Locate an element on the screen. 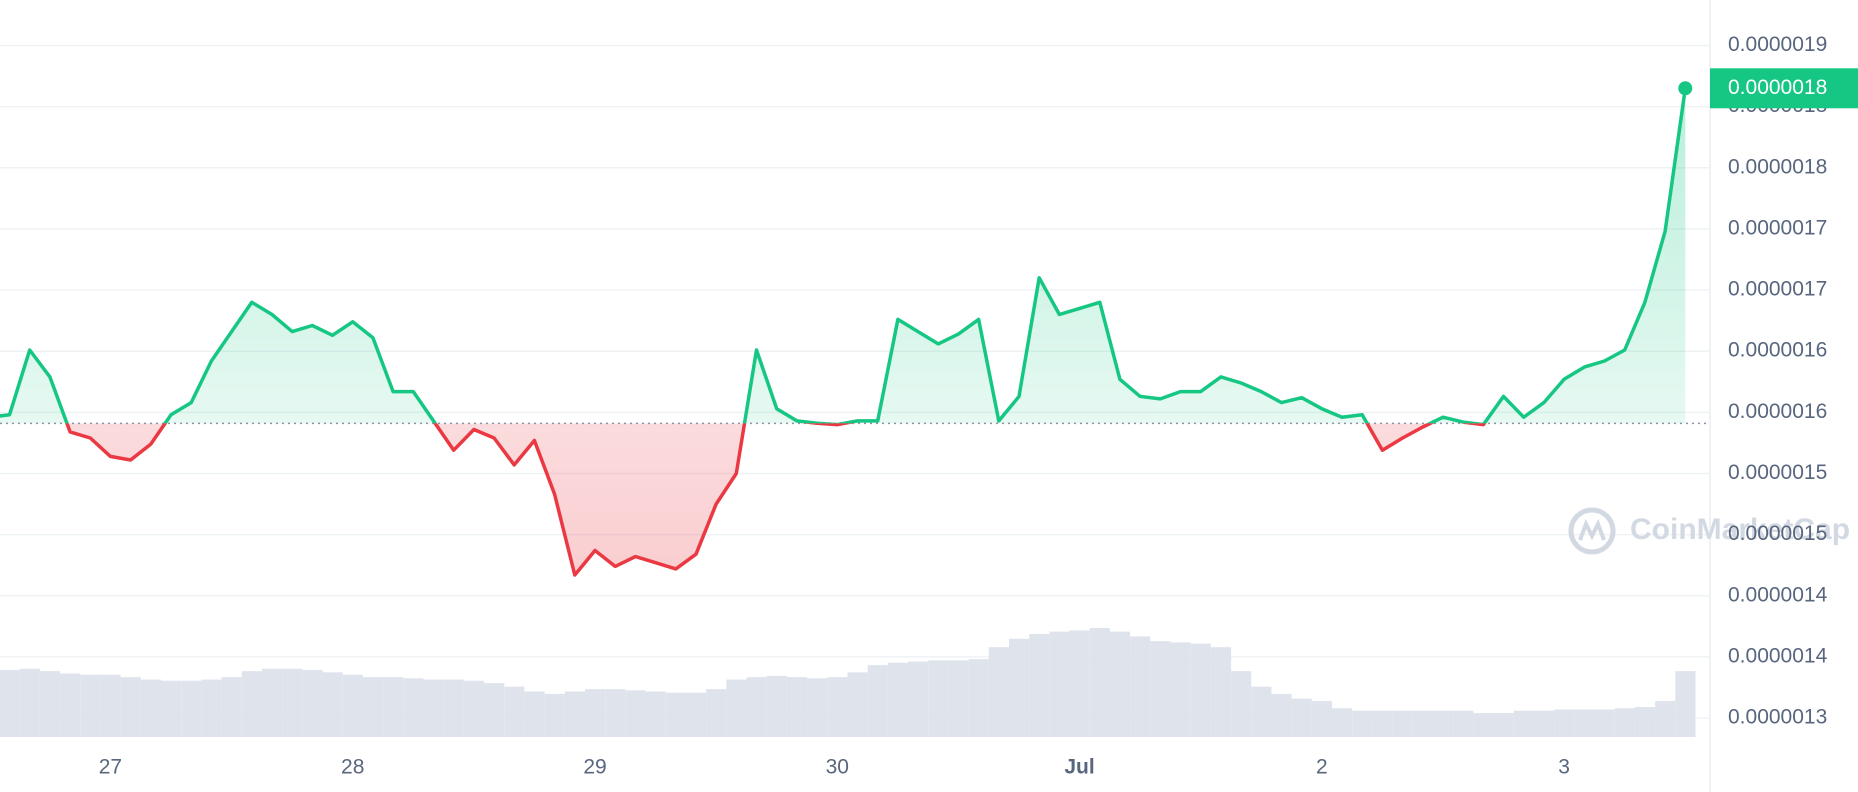 Image resolution: width=1858 pixels, height=792 pixels. watermark: CoinMarketCap is located at coordinates (1740, 529).